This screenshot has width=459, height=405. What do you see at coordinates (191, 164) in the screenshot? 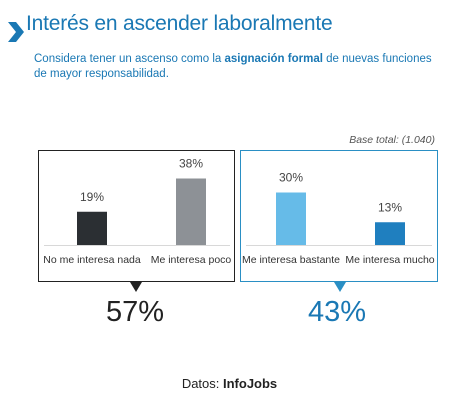
I see `bar-value-label-2: 38%` at bounding box center [191, 164].